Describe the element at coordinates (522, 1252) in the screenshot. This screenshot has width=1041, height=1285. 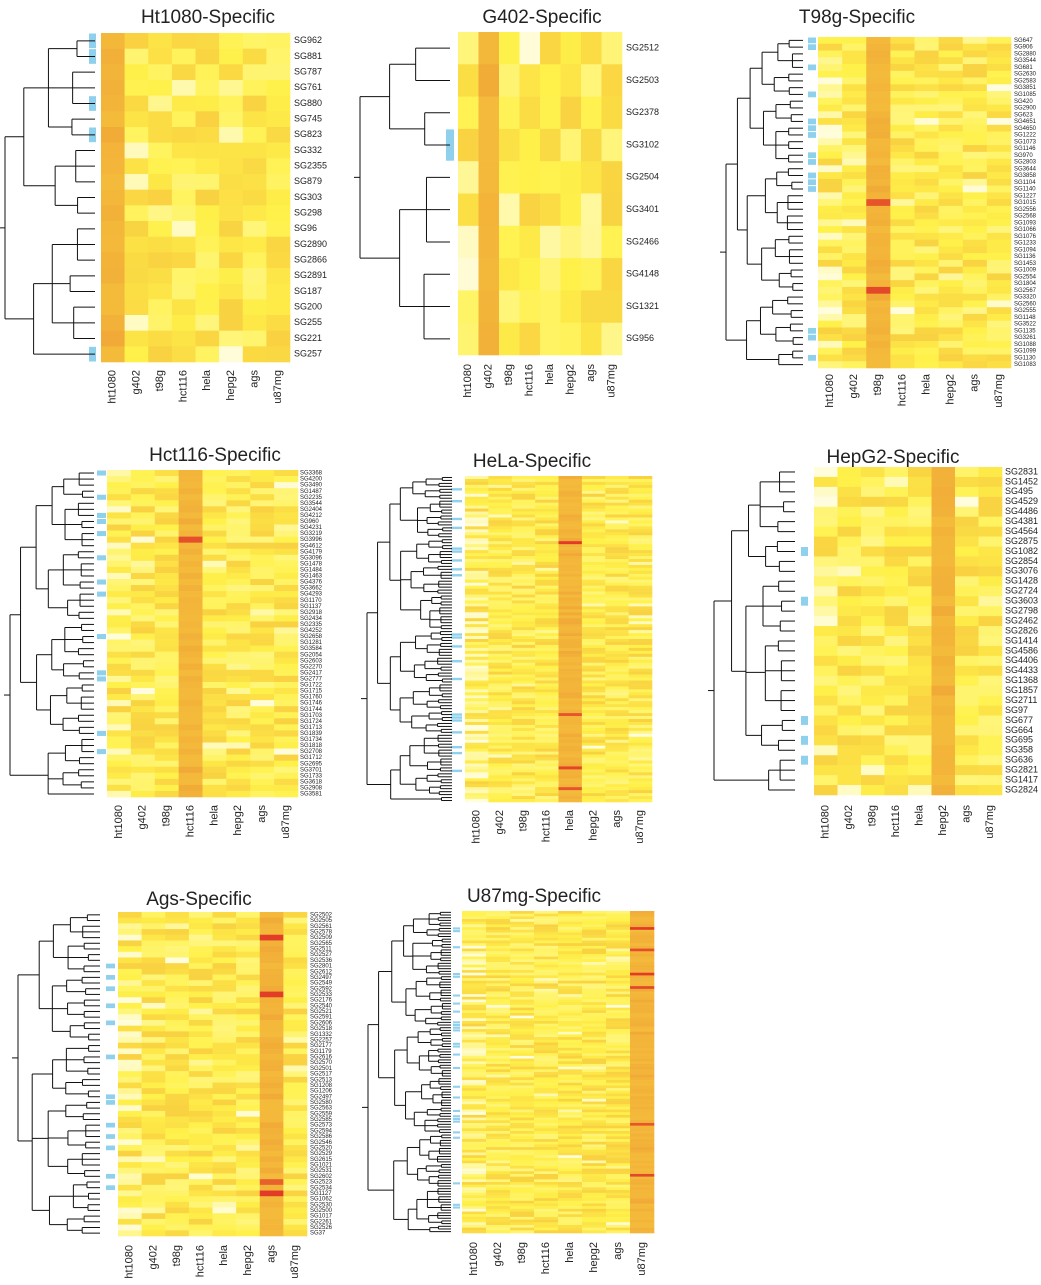
I see `column-label: t98g` at that location.